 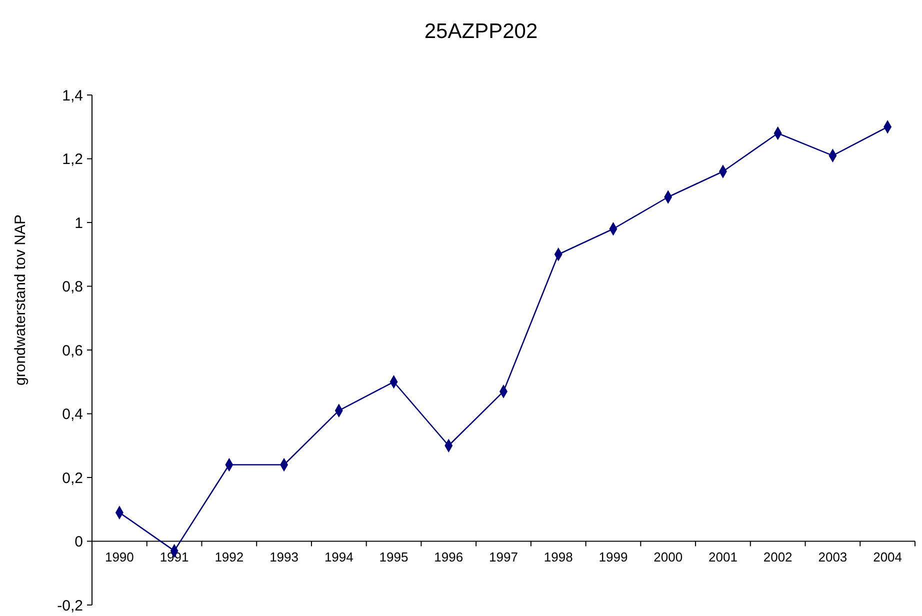 I want to click on x-tick-label: 1998, so click(x=558, y=556).